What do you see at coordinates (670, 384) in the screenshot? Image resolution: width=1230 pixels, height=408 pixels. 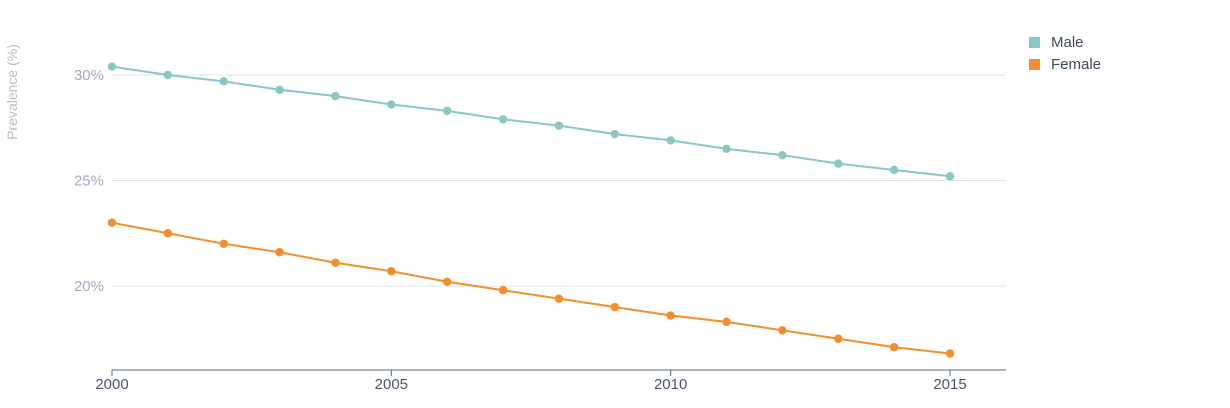 I see `x-tick-label: 2010` at bounding box center [670, 384].